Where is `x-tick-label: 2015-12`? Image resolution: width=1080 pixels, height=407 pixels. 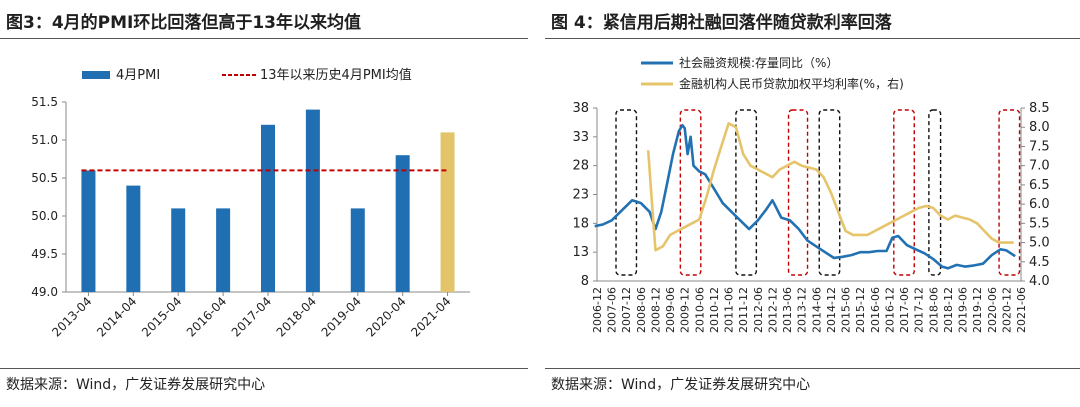 x-tick-label: 2015-12 is located at coordinates (860, 310).